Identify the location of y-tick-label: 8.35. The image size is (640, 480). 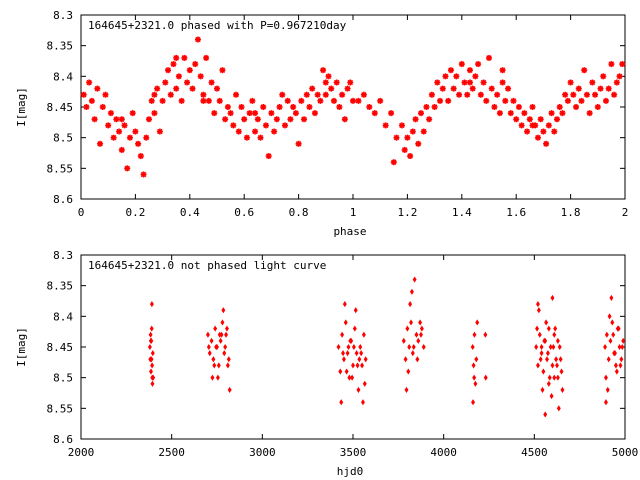
(60, 46).